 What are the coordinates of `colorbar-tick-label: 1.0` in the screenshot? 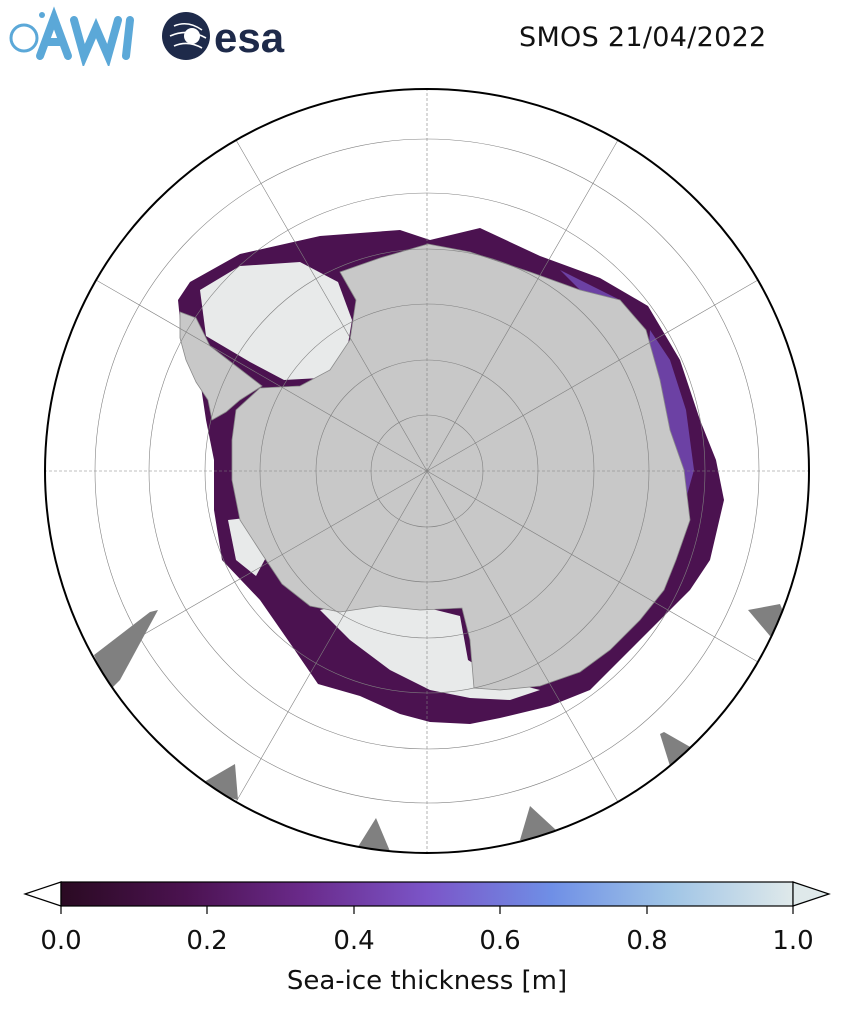 It's located at (793, 941).